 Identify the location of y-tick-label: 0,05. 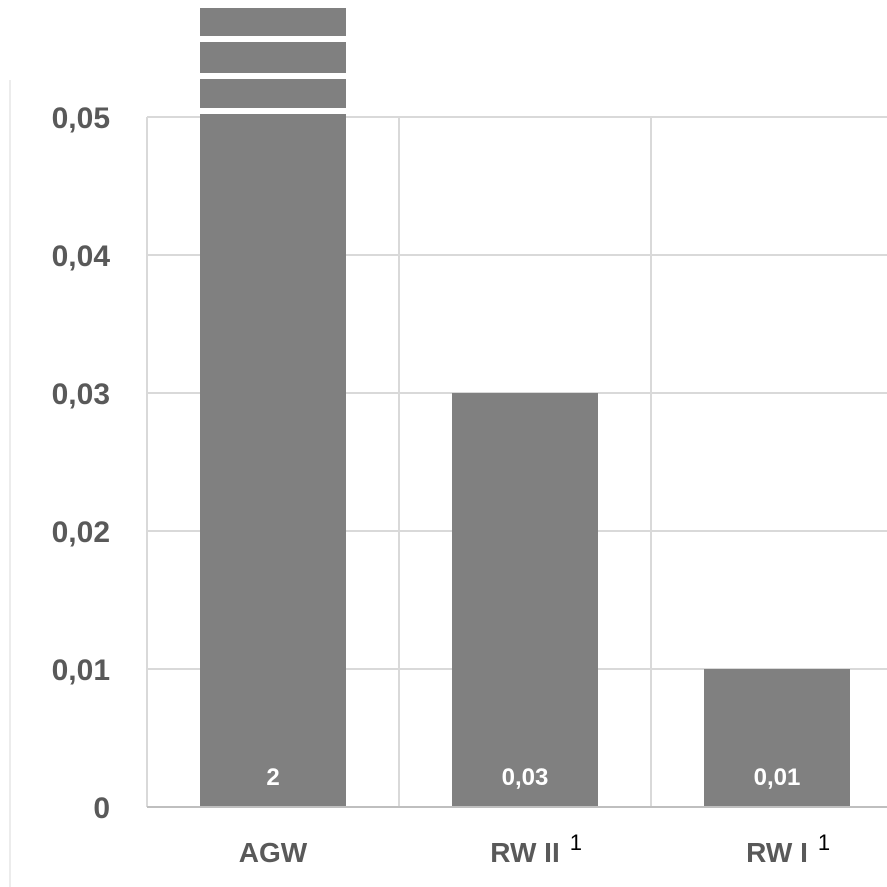
(81, 118).